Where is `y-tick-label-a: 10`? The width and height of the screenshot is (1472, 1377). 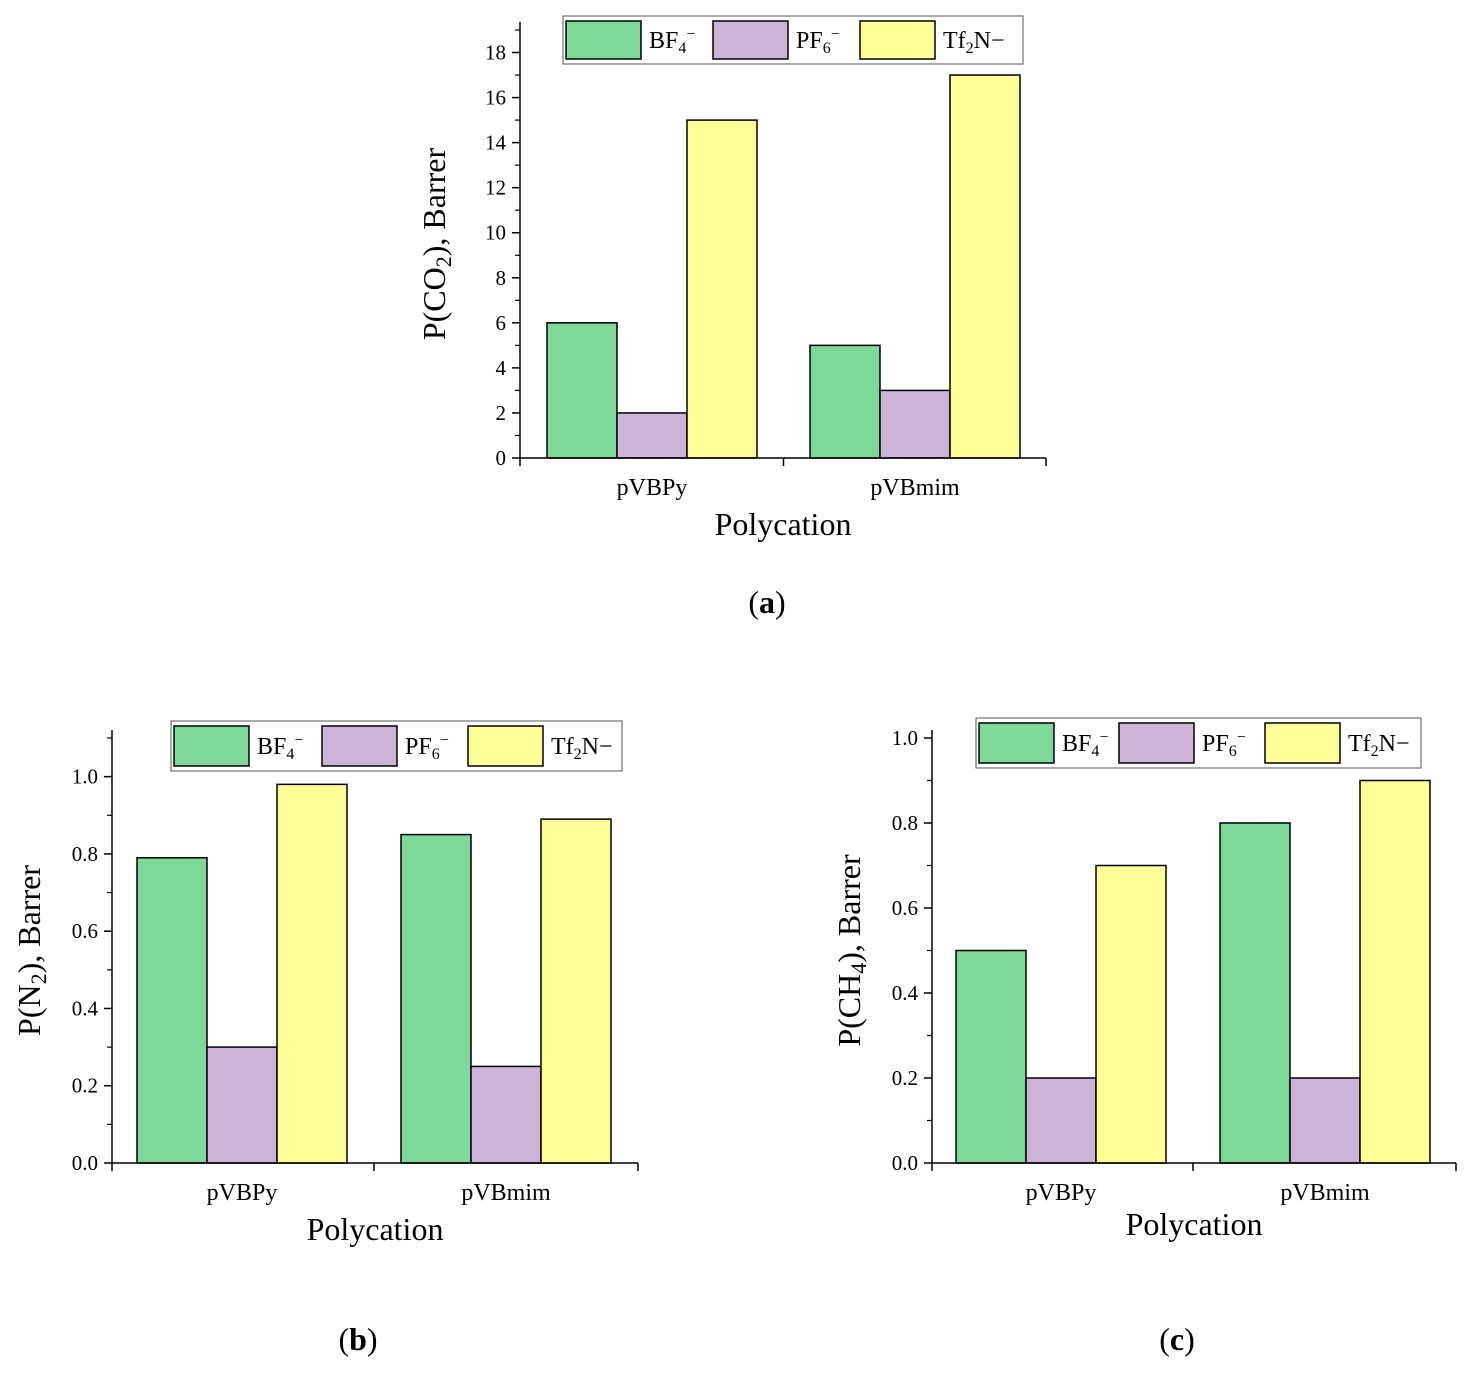 y-tick-label-a: 10 is located at coordinates (495, 233).